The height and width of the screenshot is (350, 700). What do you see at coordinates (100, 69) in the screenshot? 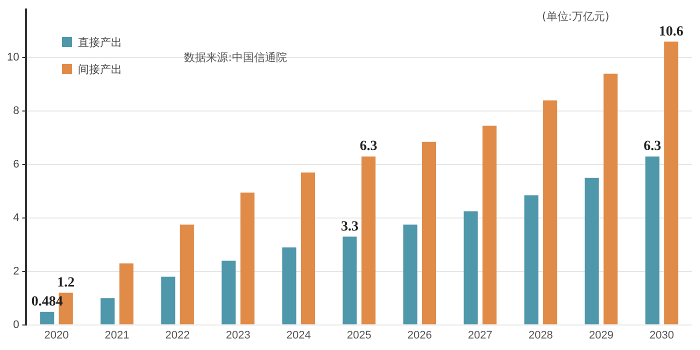
I see `legend-label: 间接产出` at bounding box center [100, 69].